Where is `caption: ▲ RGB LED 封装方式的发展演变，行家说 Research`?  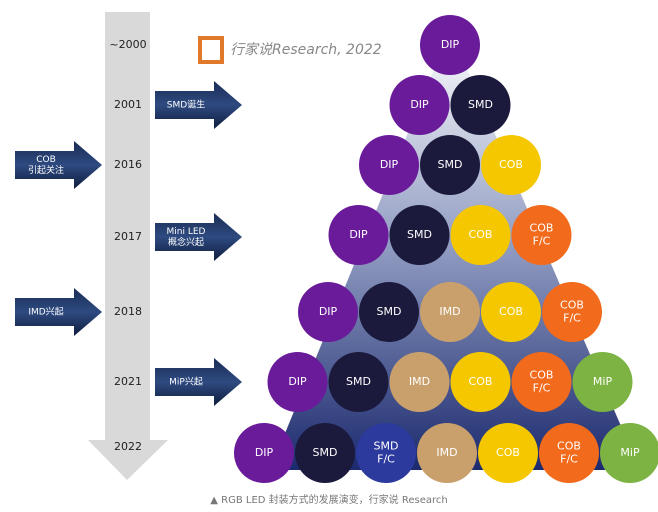 caption: ▲ RGB LED 封装方式的发展演变，行家说 Research is located at coordinates (328, 499).